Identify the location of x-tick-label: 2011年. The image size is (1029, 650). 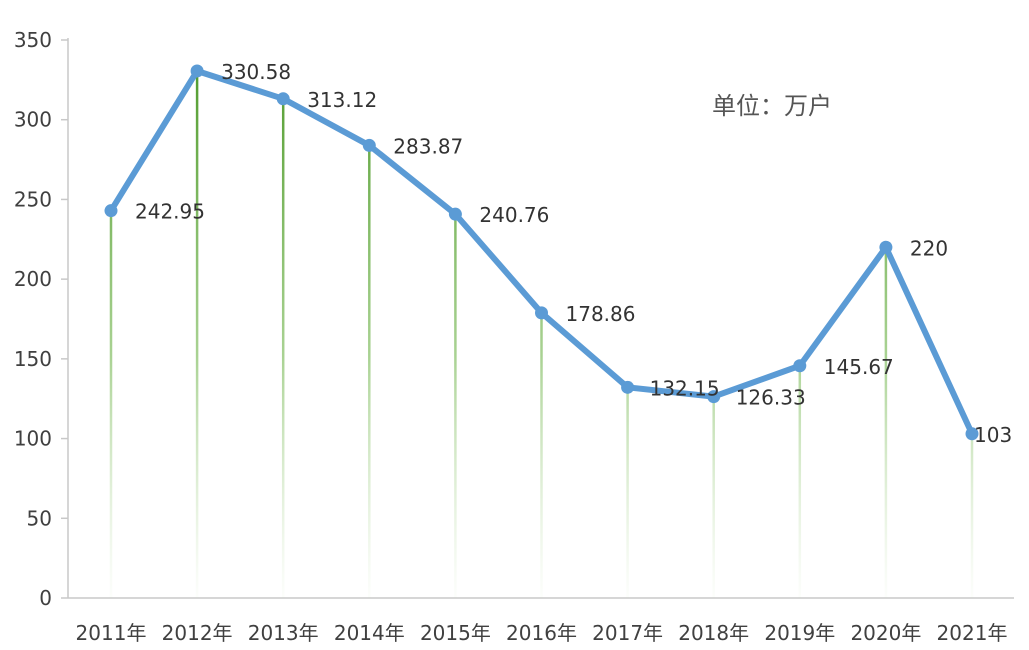
(111, 633).